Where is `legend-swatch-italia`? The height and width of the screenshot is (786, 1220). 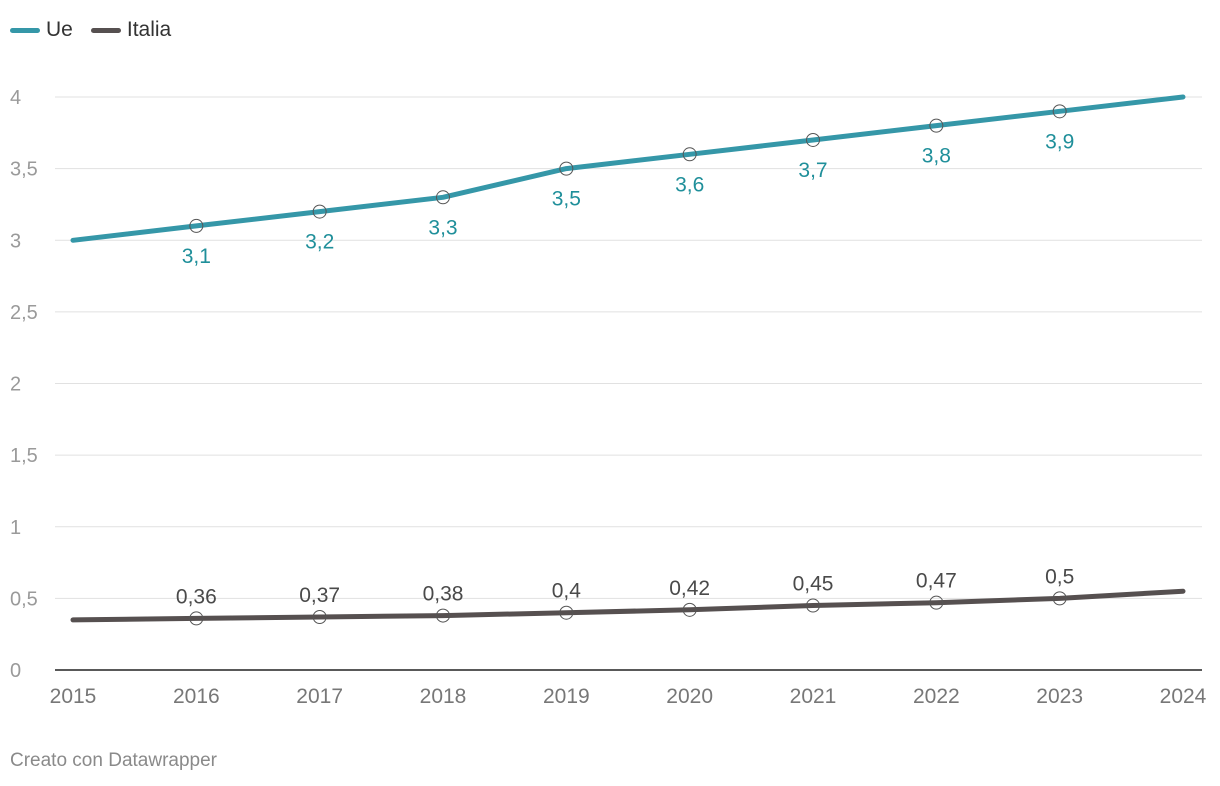 legend-swatch-italia is located at coordinates (105, 30).